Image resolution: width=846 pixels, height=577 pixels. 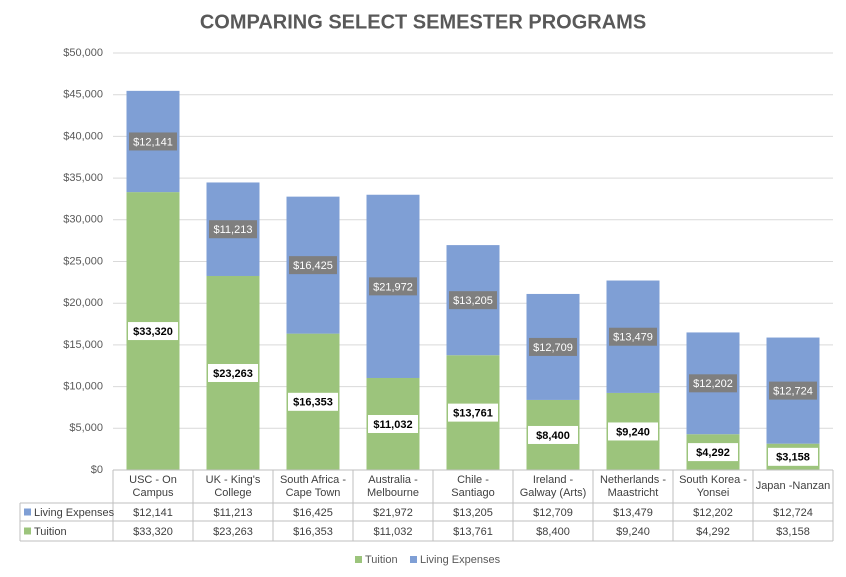 I want to click on table-cell: $8,400, so click(x=553, y=532).